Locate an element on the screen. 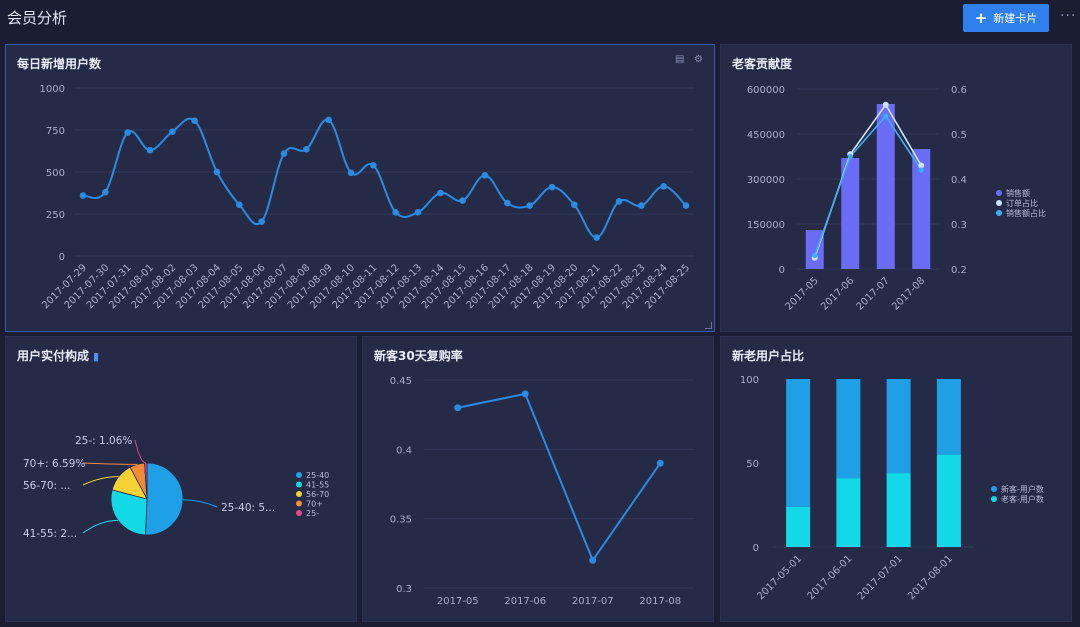 The width and height of the screenshot is (1080, 627). x-tick-label: 2017-07 is located at coordinates (873, 293).